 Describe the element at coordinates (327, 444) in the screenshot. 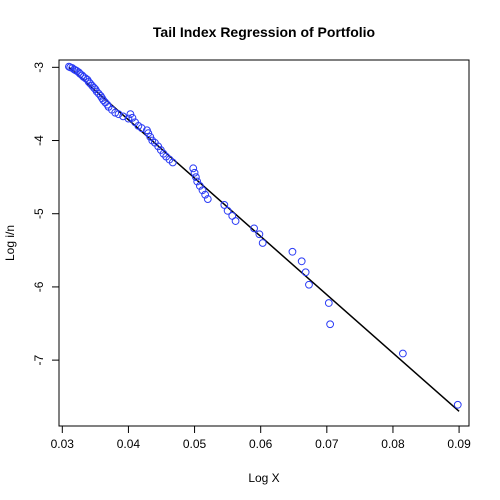

I see `x-tick-label: 0.07` at that location.